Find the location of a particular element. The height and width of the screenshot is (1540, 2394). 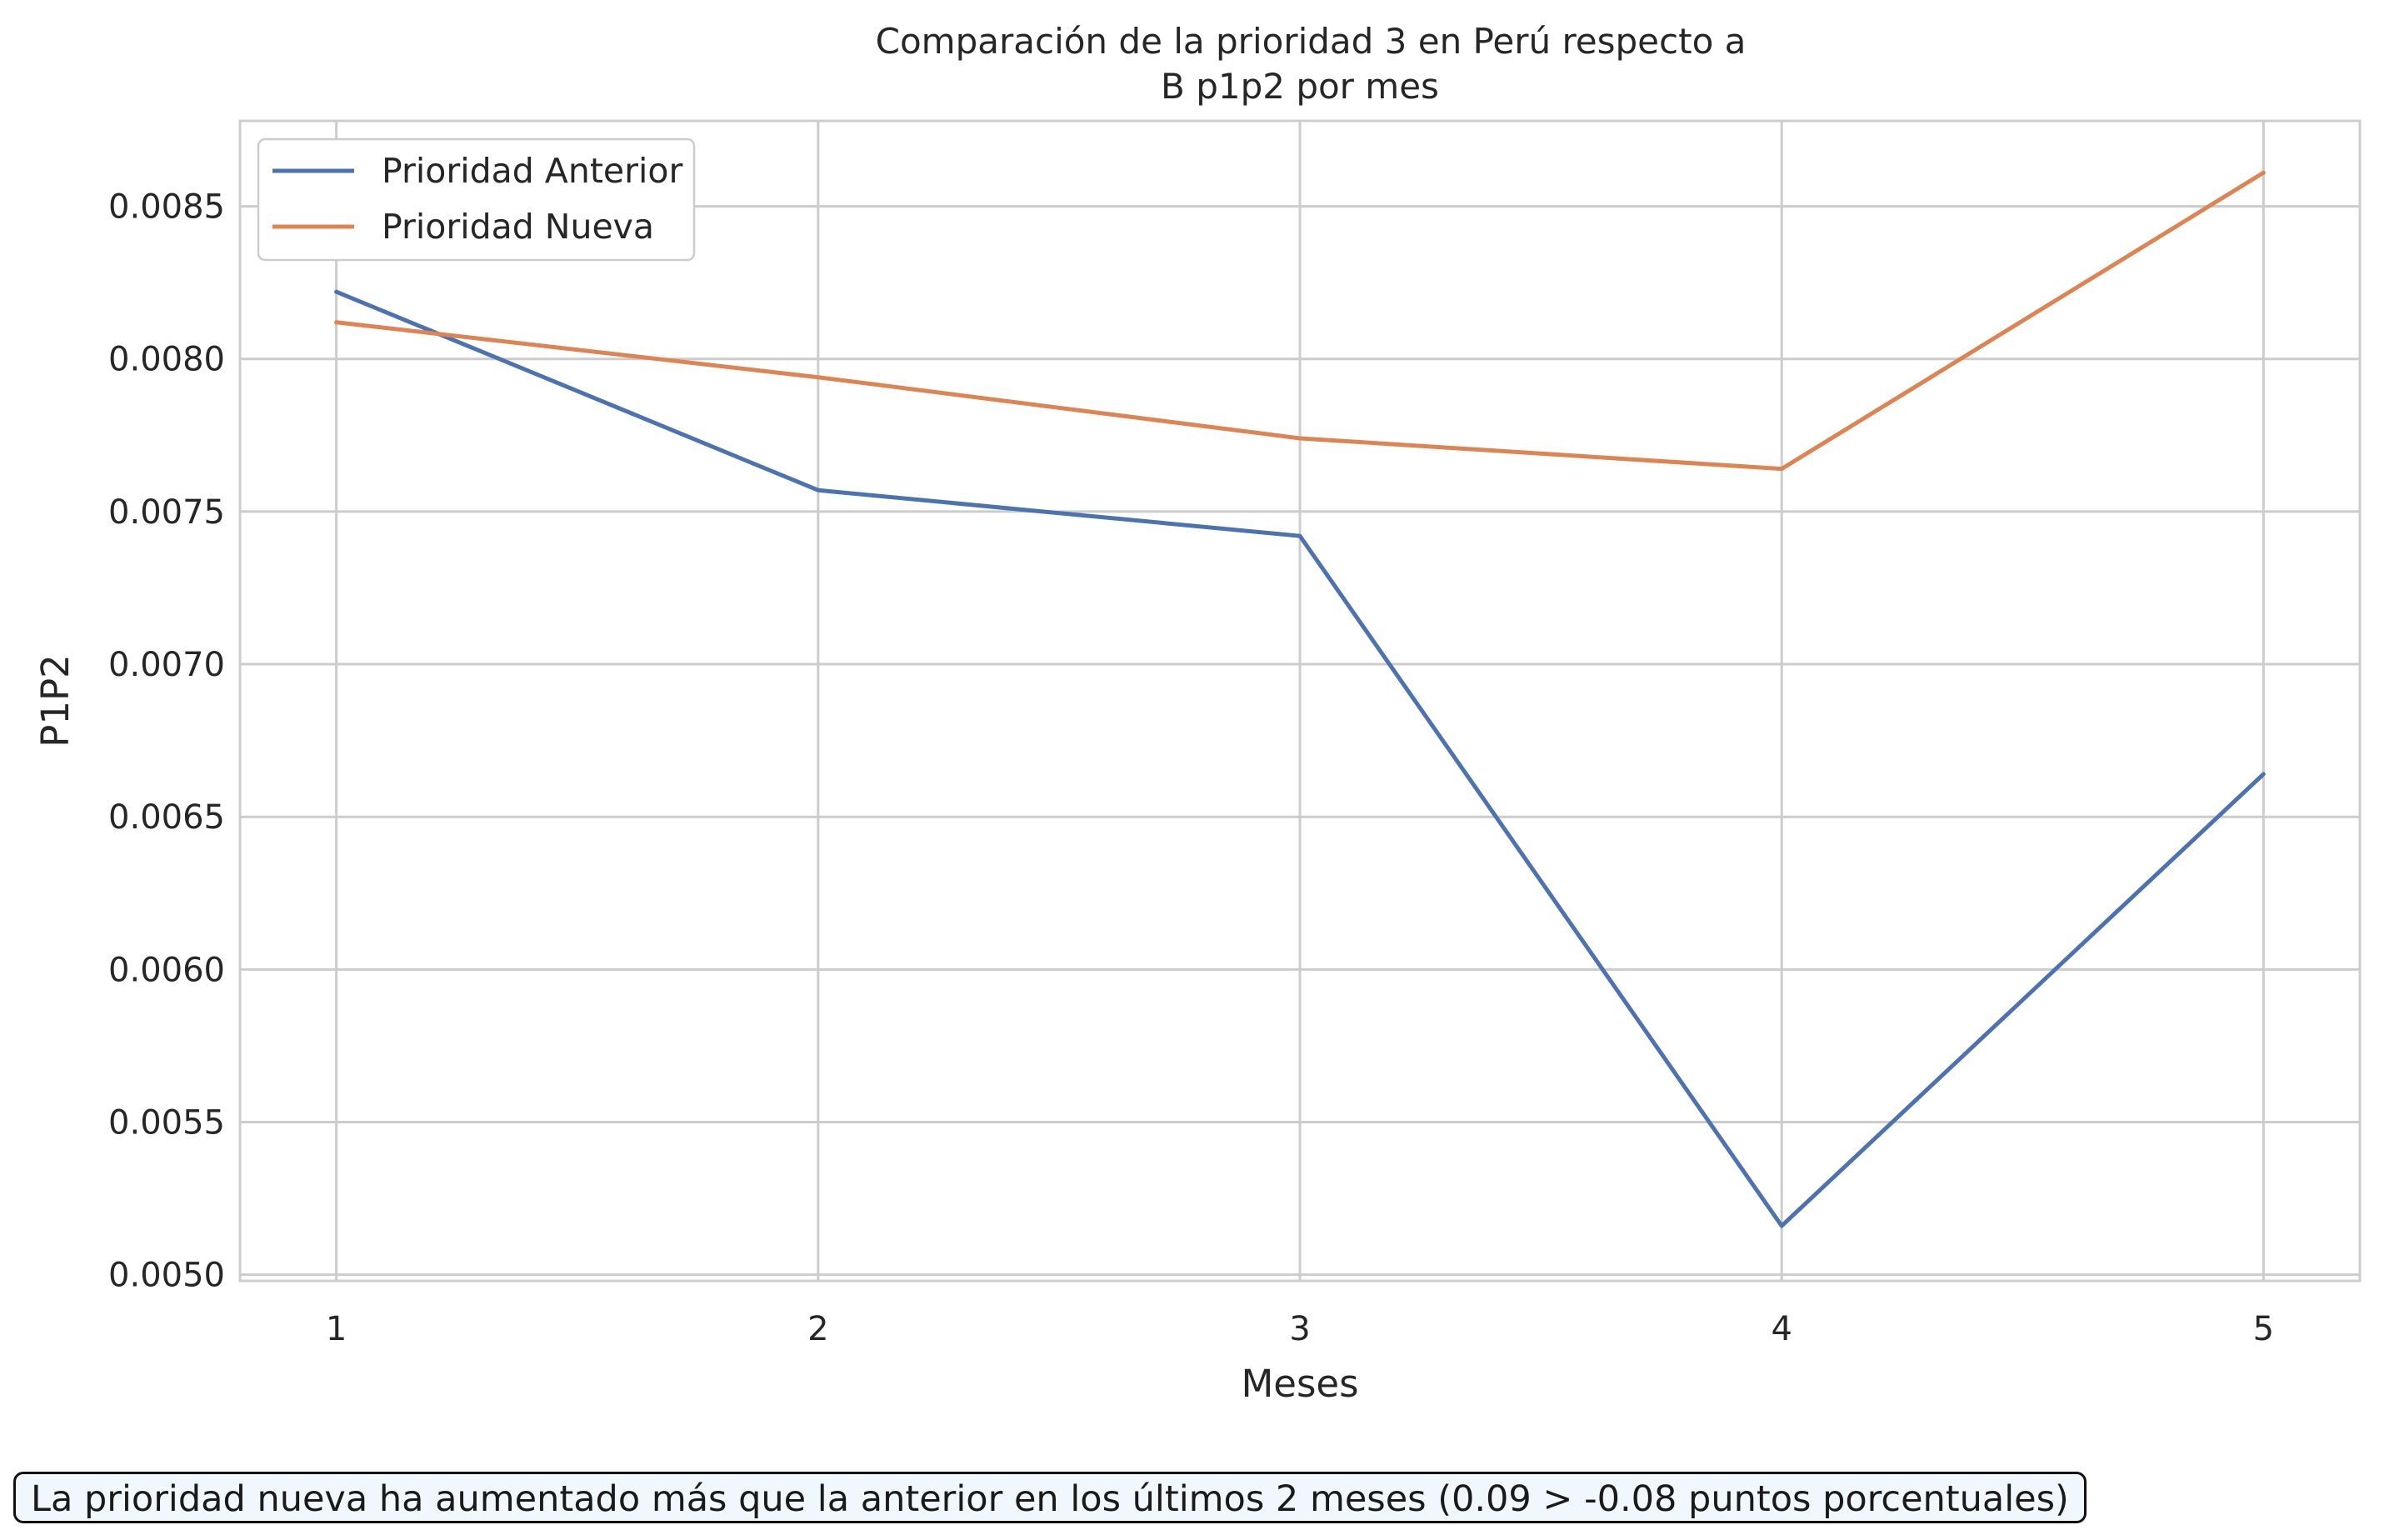

legend-label-prioridad-nueva: Prioridad Nueva is located at coordinates (518, 227).